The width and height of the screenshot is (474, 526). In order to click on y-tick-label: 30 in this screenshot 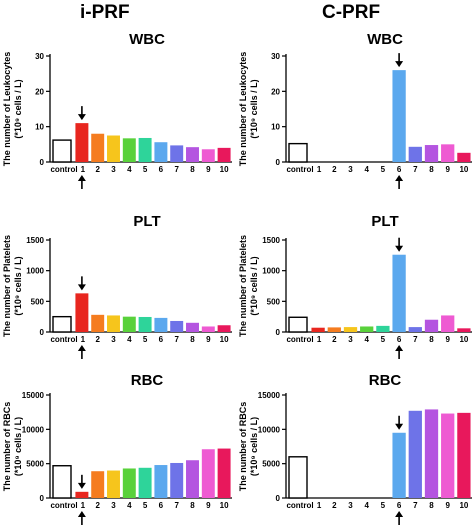, I will do `click(39, 56)`.